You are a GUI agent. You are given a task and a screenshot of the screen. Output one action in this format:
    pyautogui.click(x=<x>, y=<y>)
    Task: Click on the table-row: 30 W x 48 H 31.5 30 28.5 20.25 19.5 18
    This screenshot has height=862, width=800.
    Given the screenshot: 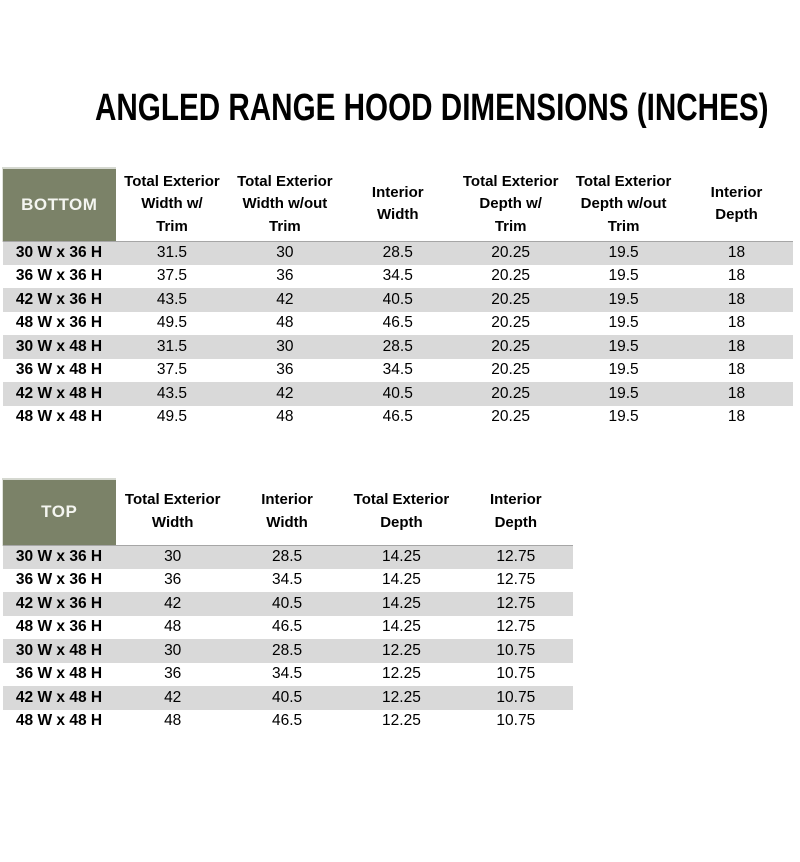 What is the action you would take?
    pyautogui.click(x=397, y=347)
    